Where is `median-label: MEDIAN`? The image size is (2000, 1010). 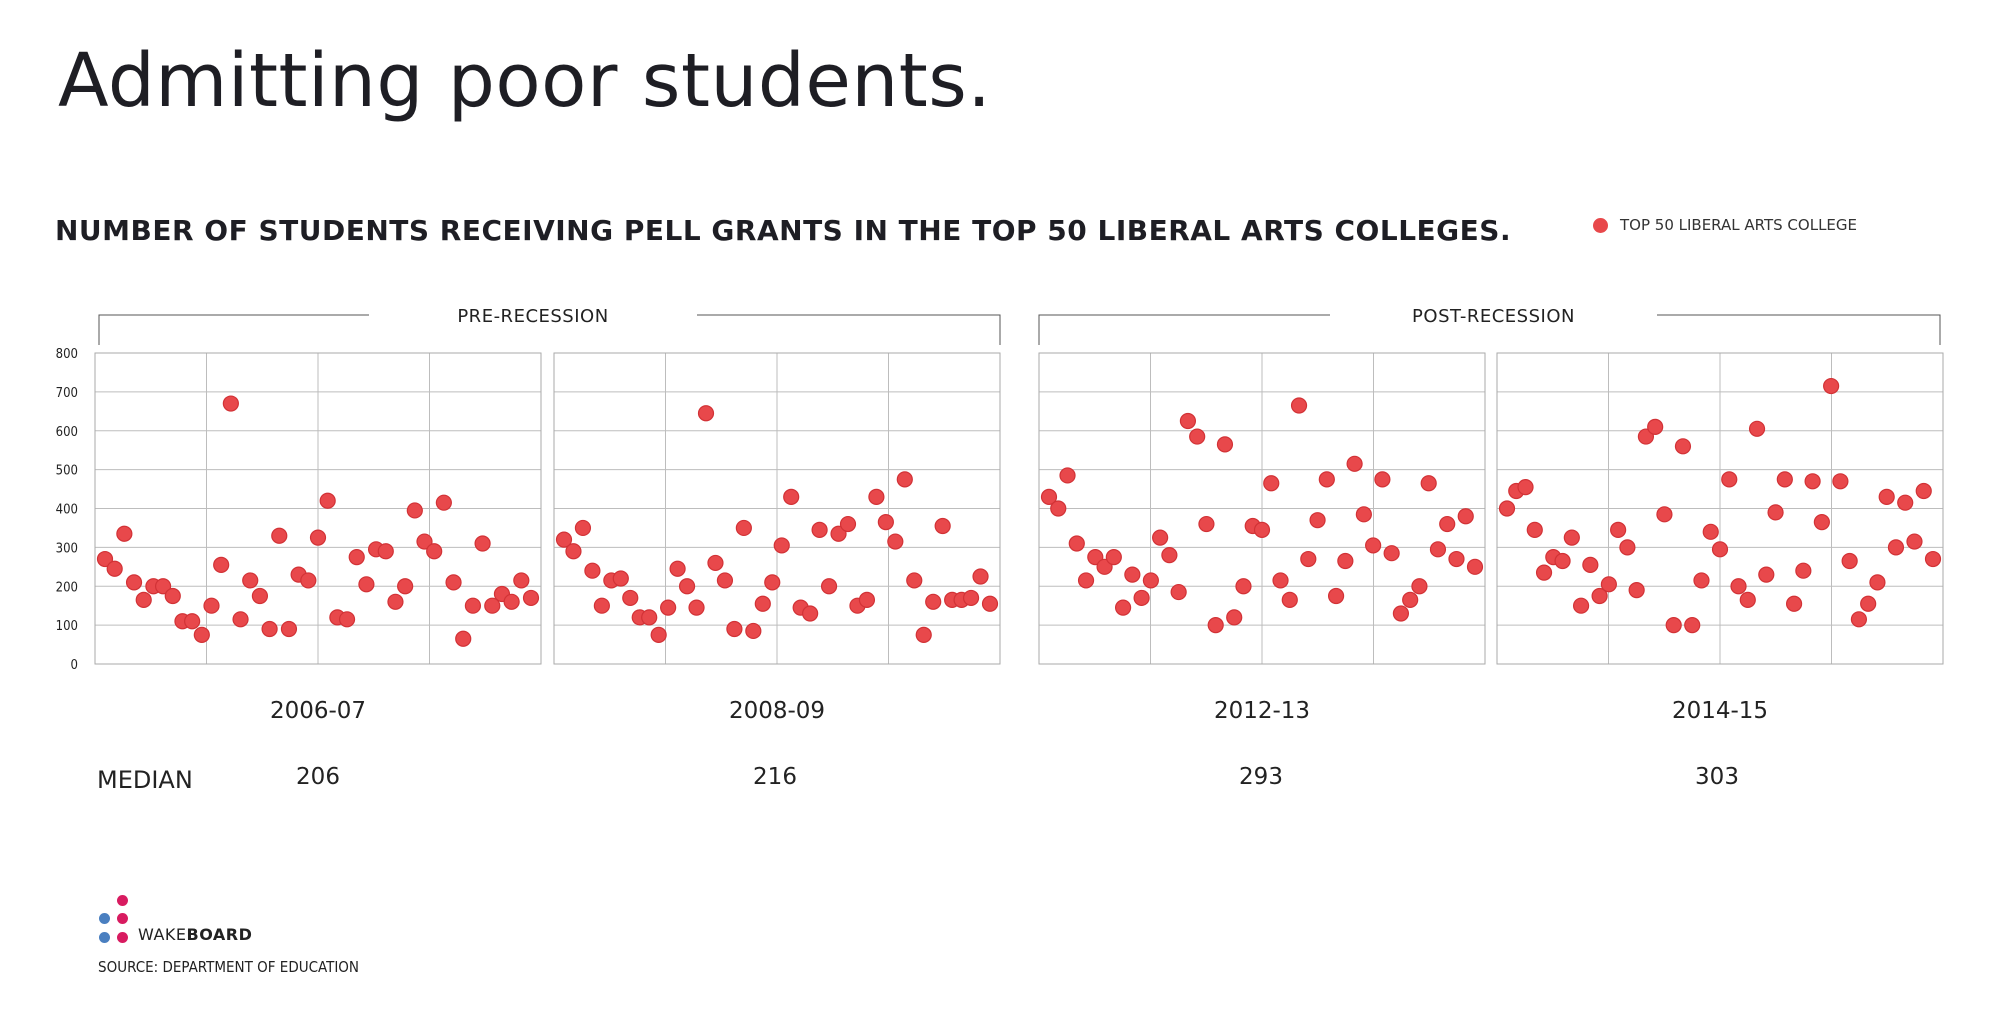 median-label: MEDIAN is located at coordinates (145, 780).